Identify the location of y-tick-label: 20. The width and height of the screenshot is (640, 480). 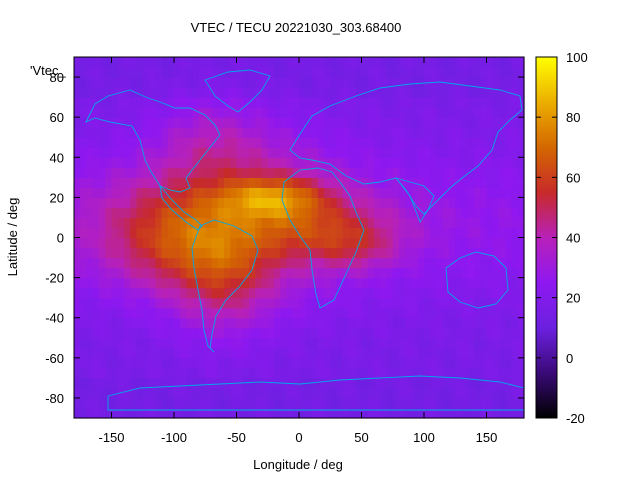
(57, 197).